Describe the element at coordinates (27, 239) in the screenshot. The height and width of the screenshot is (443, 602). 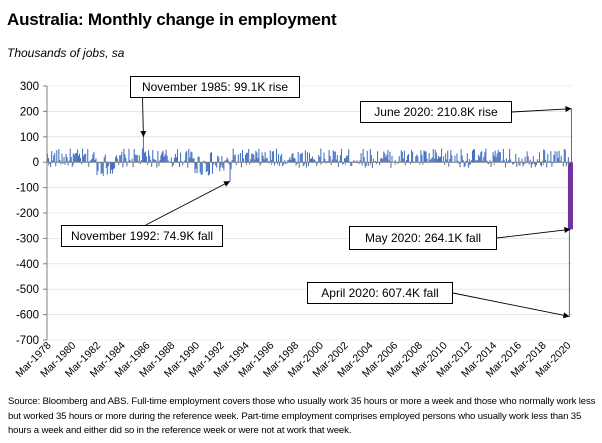
I see `y-tick-label: -300` at that location.